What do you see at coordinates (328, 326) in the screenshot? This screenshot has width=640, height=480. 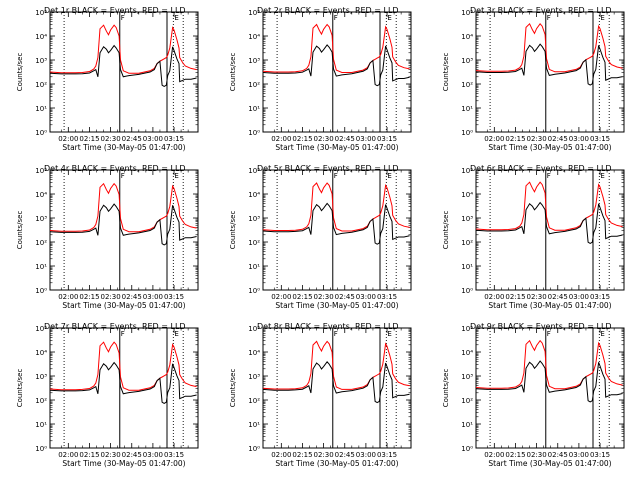 I see `panel-title: Det 8r BLACK = Events, RED = LLD` at bounding box center [328, 326].